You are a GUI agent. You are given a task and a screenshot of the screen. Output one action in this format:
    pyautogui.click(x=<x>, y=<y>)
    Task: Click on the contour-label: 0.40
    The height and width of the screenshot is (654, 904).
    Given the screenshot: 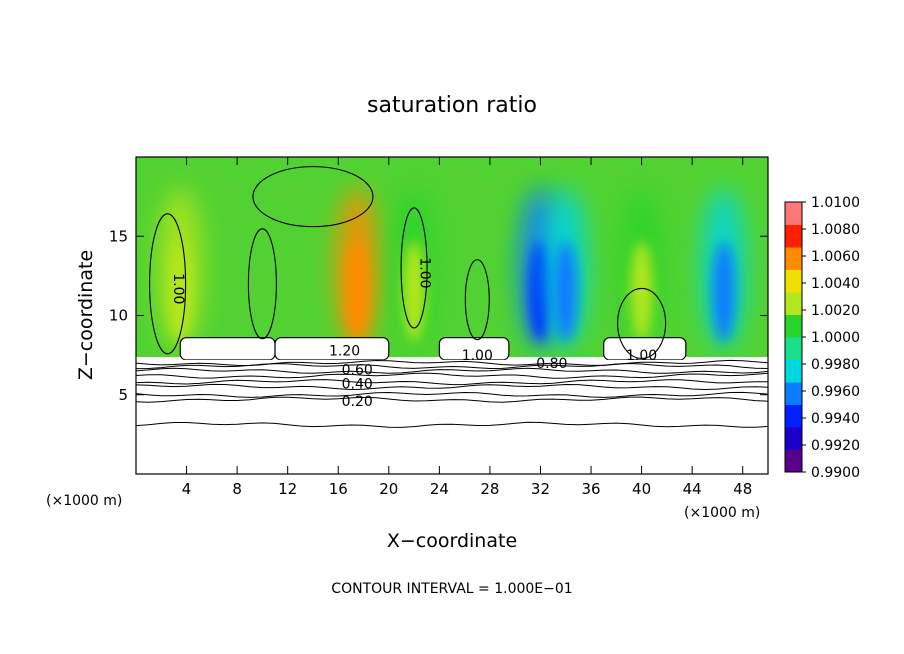 What is the action you would take?
    pyautogui.click(x=357, y=385)
    